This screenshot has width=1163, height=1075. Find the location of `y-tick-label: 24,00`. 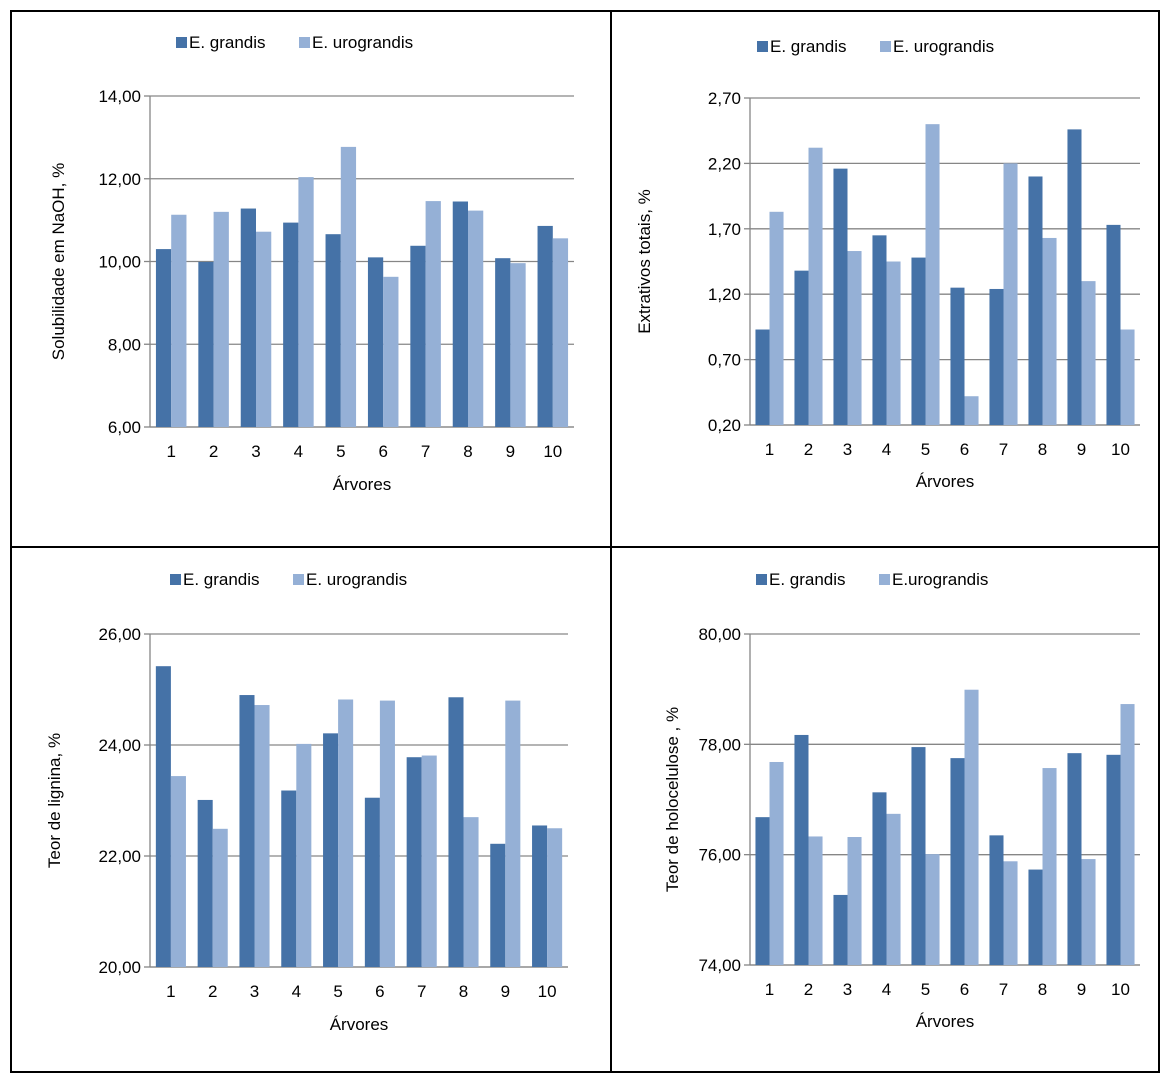

y-tick-label: 24,00 is located at coordinates (119, 745).